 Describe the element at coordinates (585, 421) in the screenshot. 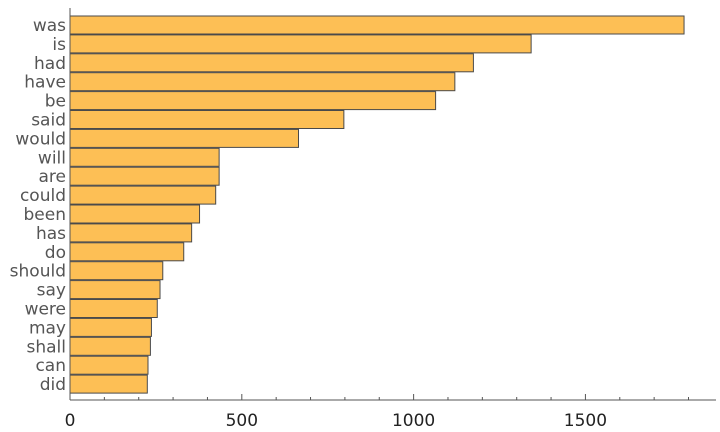

I see `x-tick-label: 1500` at that location.